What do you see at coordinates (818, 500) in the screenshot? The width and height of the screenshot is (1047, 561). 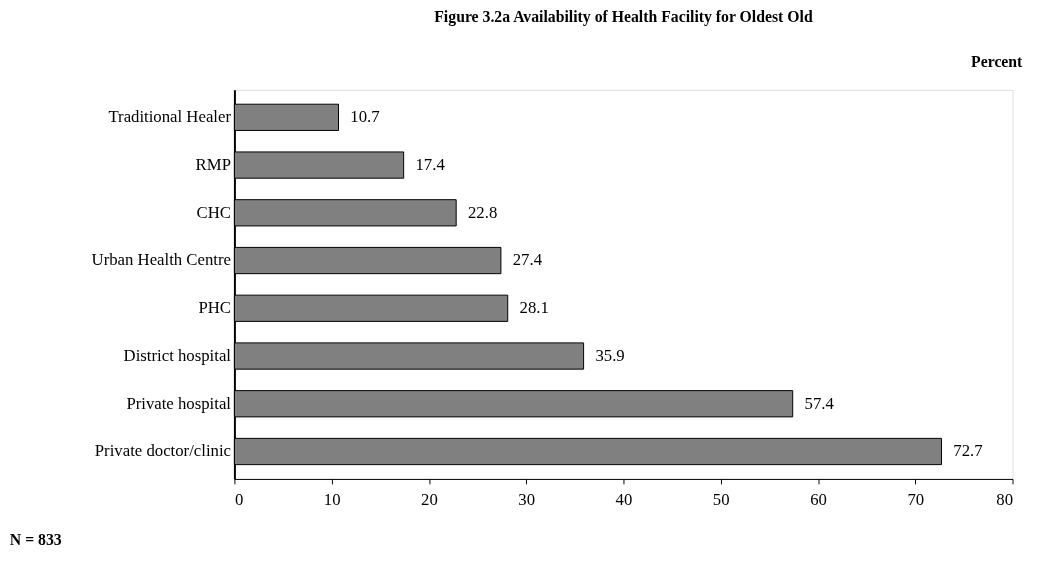 I see `x-tick-label: 60` at bounding box center [818, 500].